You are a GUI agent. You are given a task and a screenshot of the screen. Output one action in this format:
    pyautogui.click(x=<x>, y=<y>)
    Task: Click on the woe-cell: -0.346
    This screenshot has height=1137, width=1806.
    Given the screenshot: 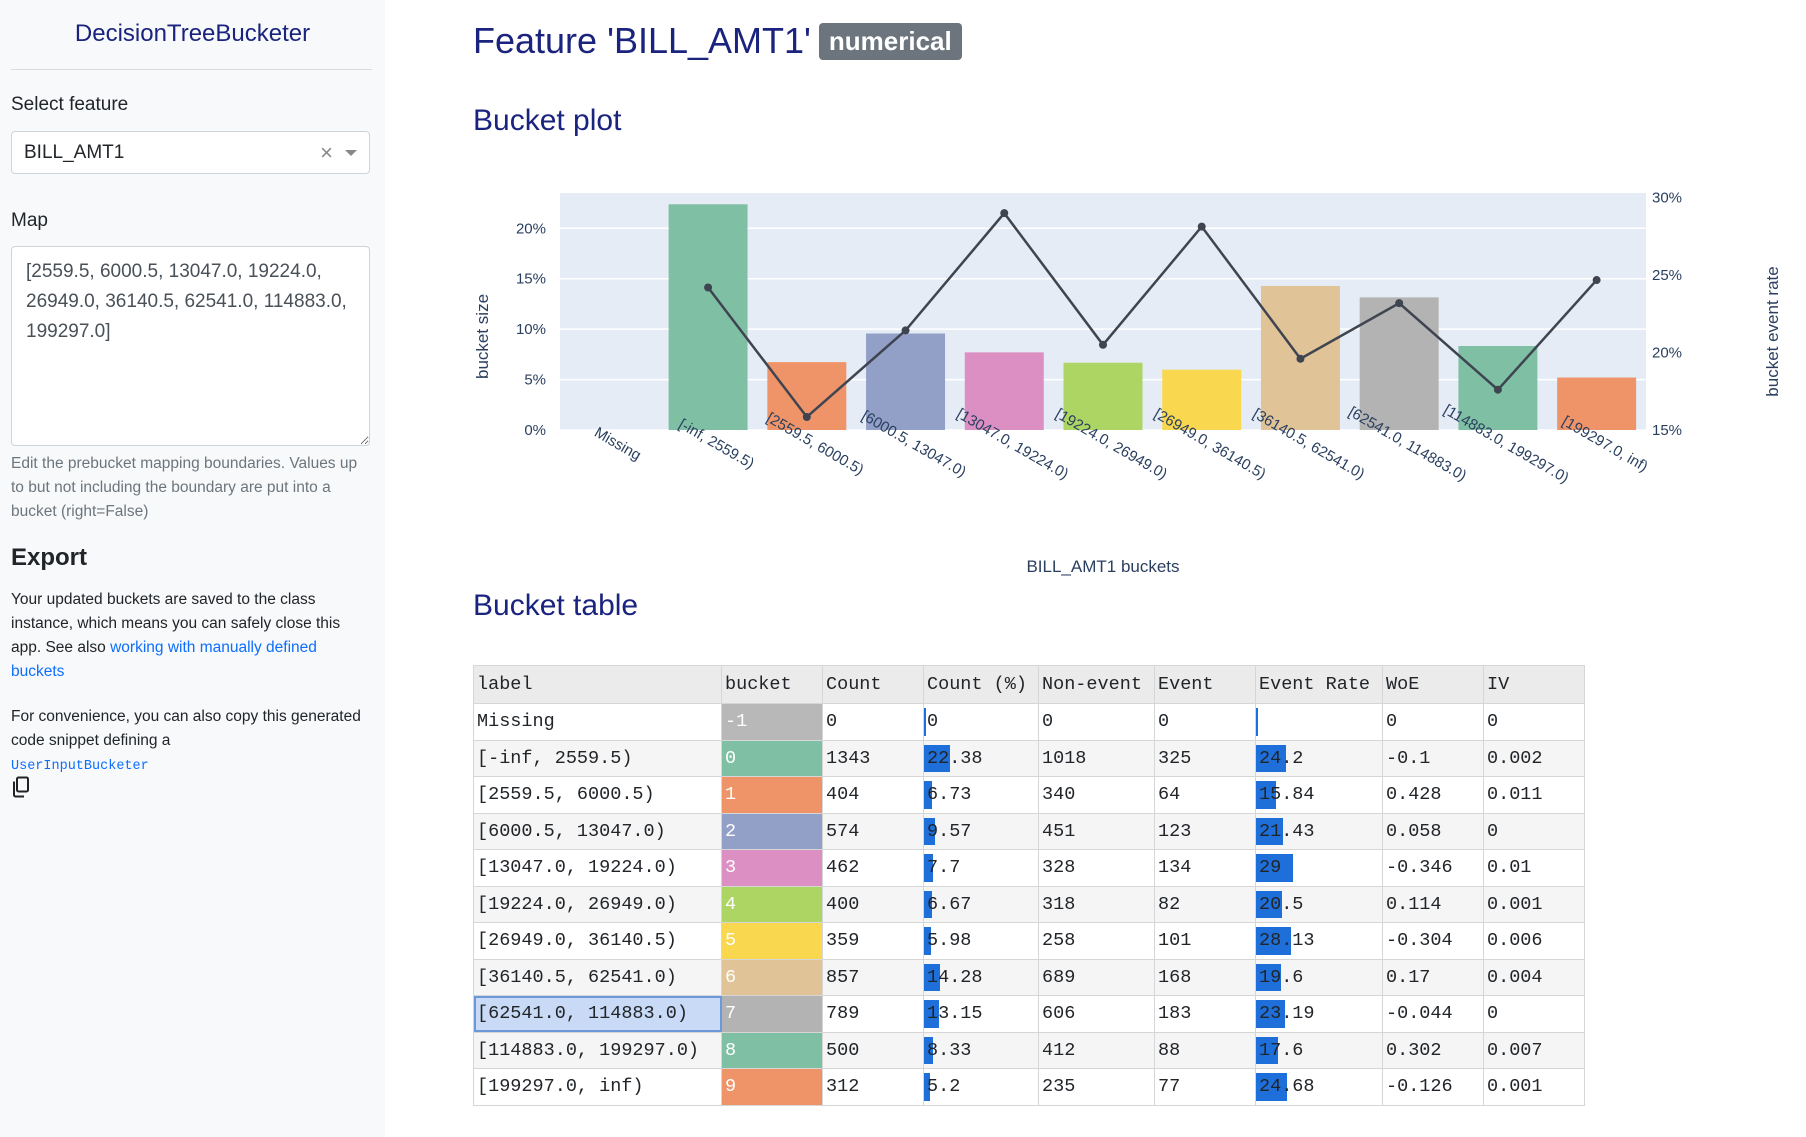 What is the action you would take?
    pyautogui.click(x=1433, y=868)
    